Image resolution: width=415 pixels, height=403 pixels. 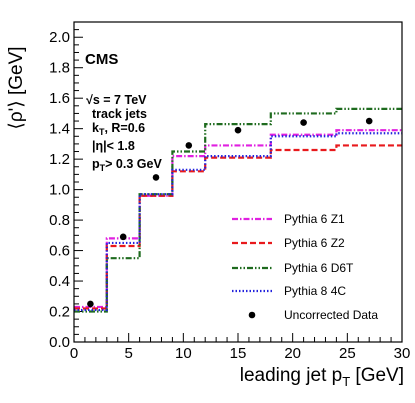 What do you see at coordinates (127, 165) in the screenshot?
I see `pt-cut-label: pT> 0.3 GeV` at bounding box center [127, 165].